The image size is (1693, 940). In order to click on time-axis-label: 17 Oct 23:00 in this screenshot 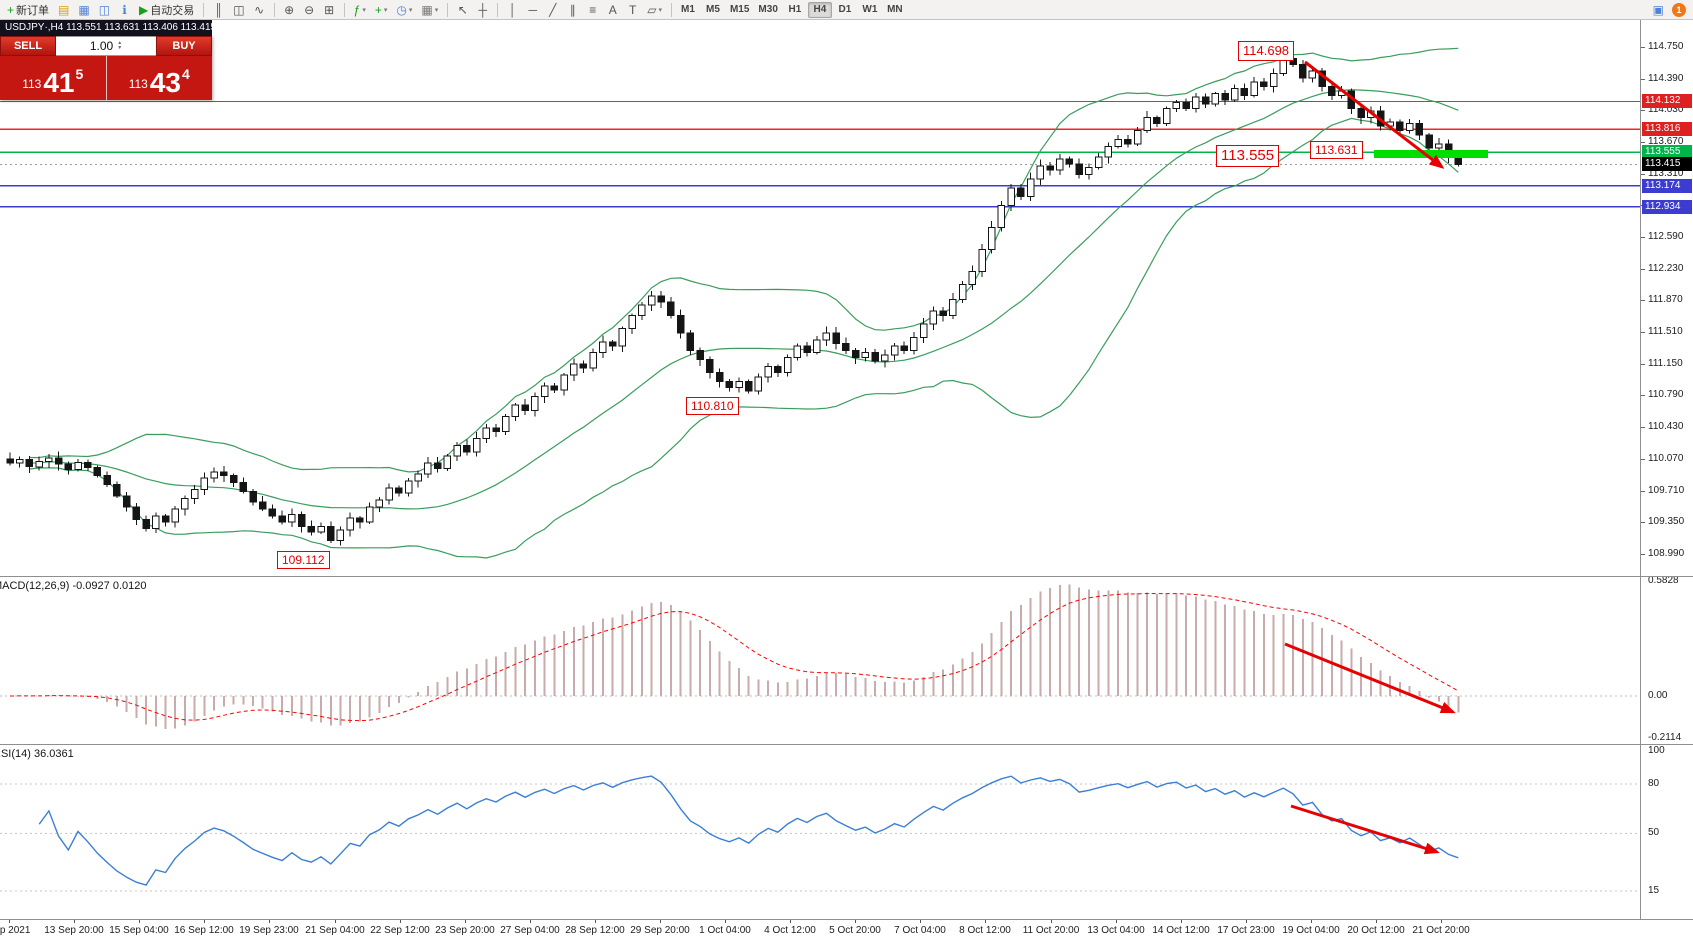, I will do `click(1246, 930)`.